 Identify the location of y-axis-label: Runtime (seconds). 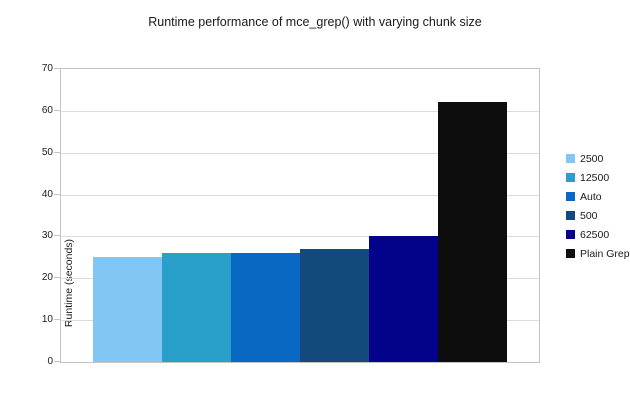
(69, 283).